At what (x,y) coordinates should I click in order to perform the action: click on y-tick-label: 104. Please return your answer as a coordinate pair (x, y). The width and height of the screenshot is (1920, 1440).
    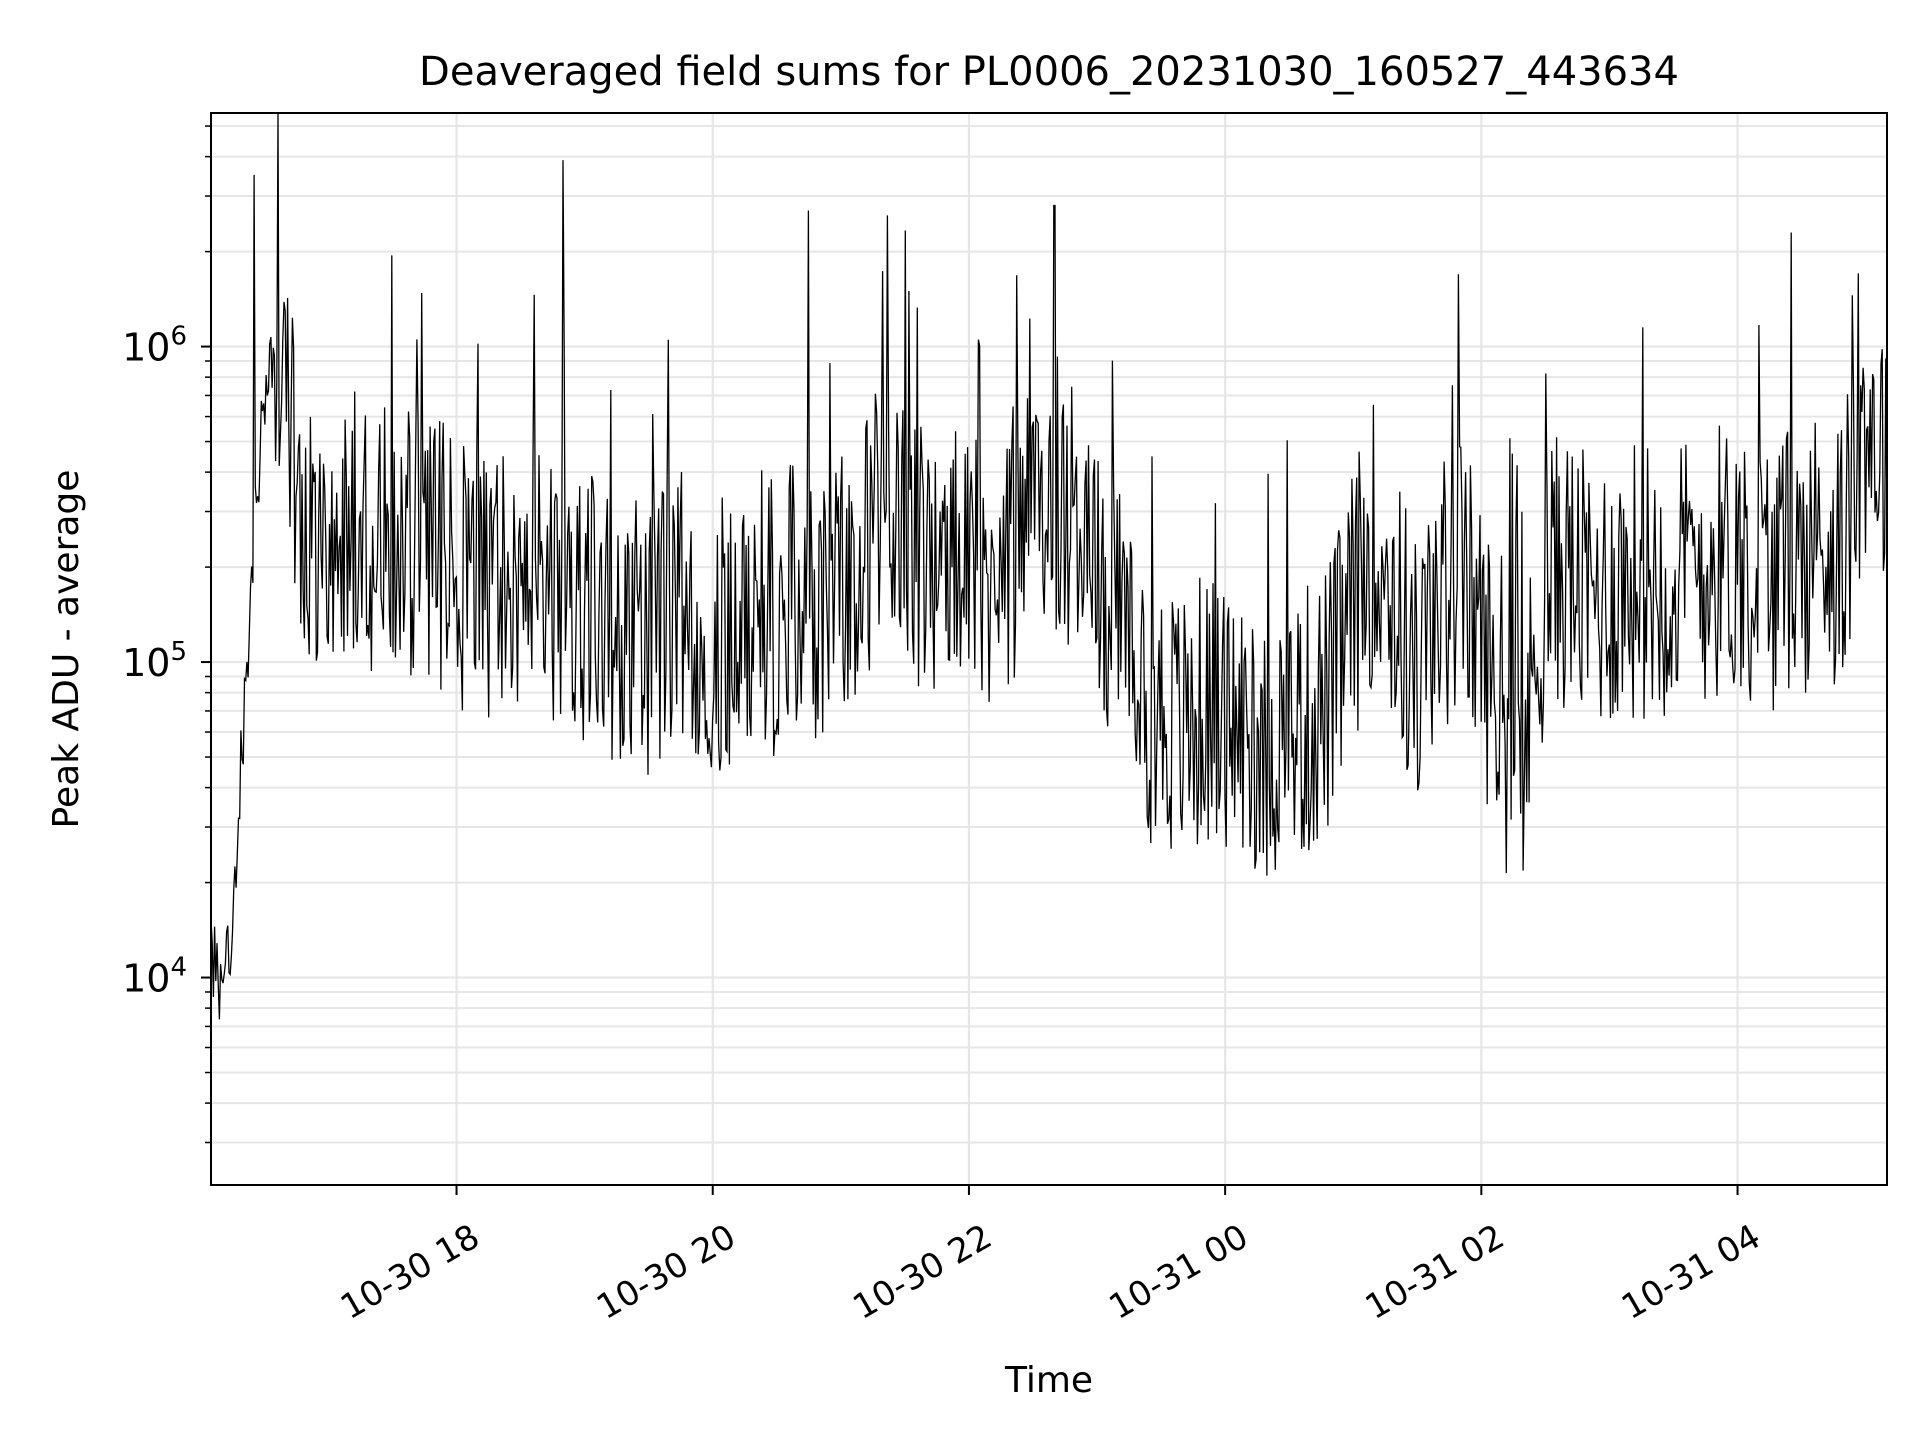
    Looking at the image, I should click on (154, 977).